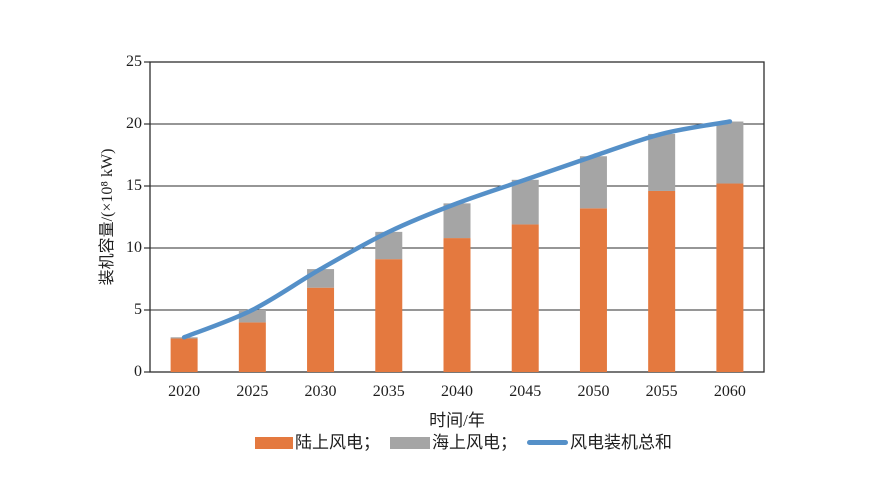 This screenshot has width=879, height=501. Describe the element at coordinates (184, 355) in the screenshot. I see `bar-onshore-2020` at that location.